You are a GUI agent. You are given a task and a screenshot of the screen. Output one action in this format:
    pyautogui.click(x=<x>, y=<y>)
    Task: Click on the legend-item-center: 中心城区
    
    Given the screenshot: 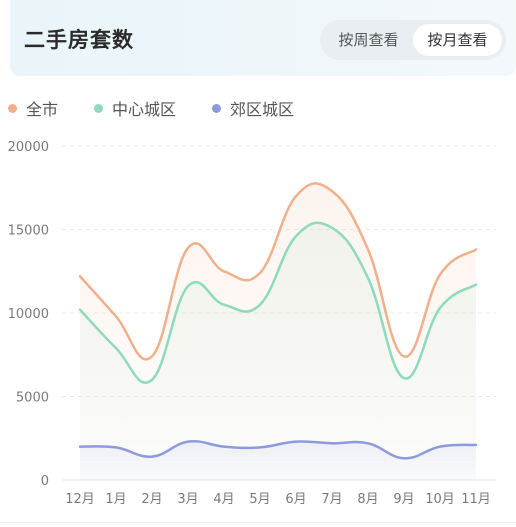 What is the action you would take?
    pyautogui.click(x=135, y=108)
    